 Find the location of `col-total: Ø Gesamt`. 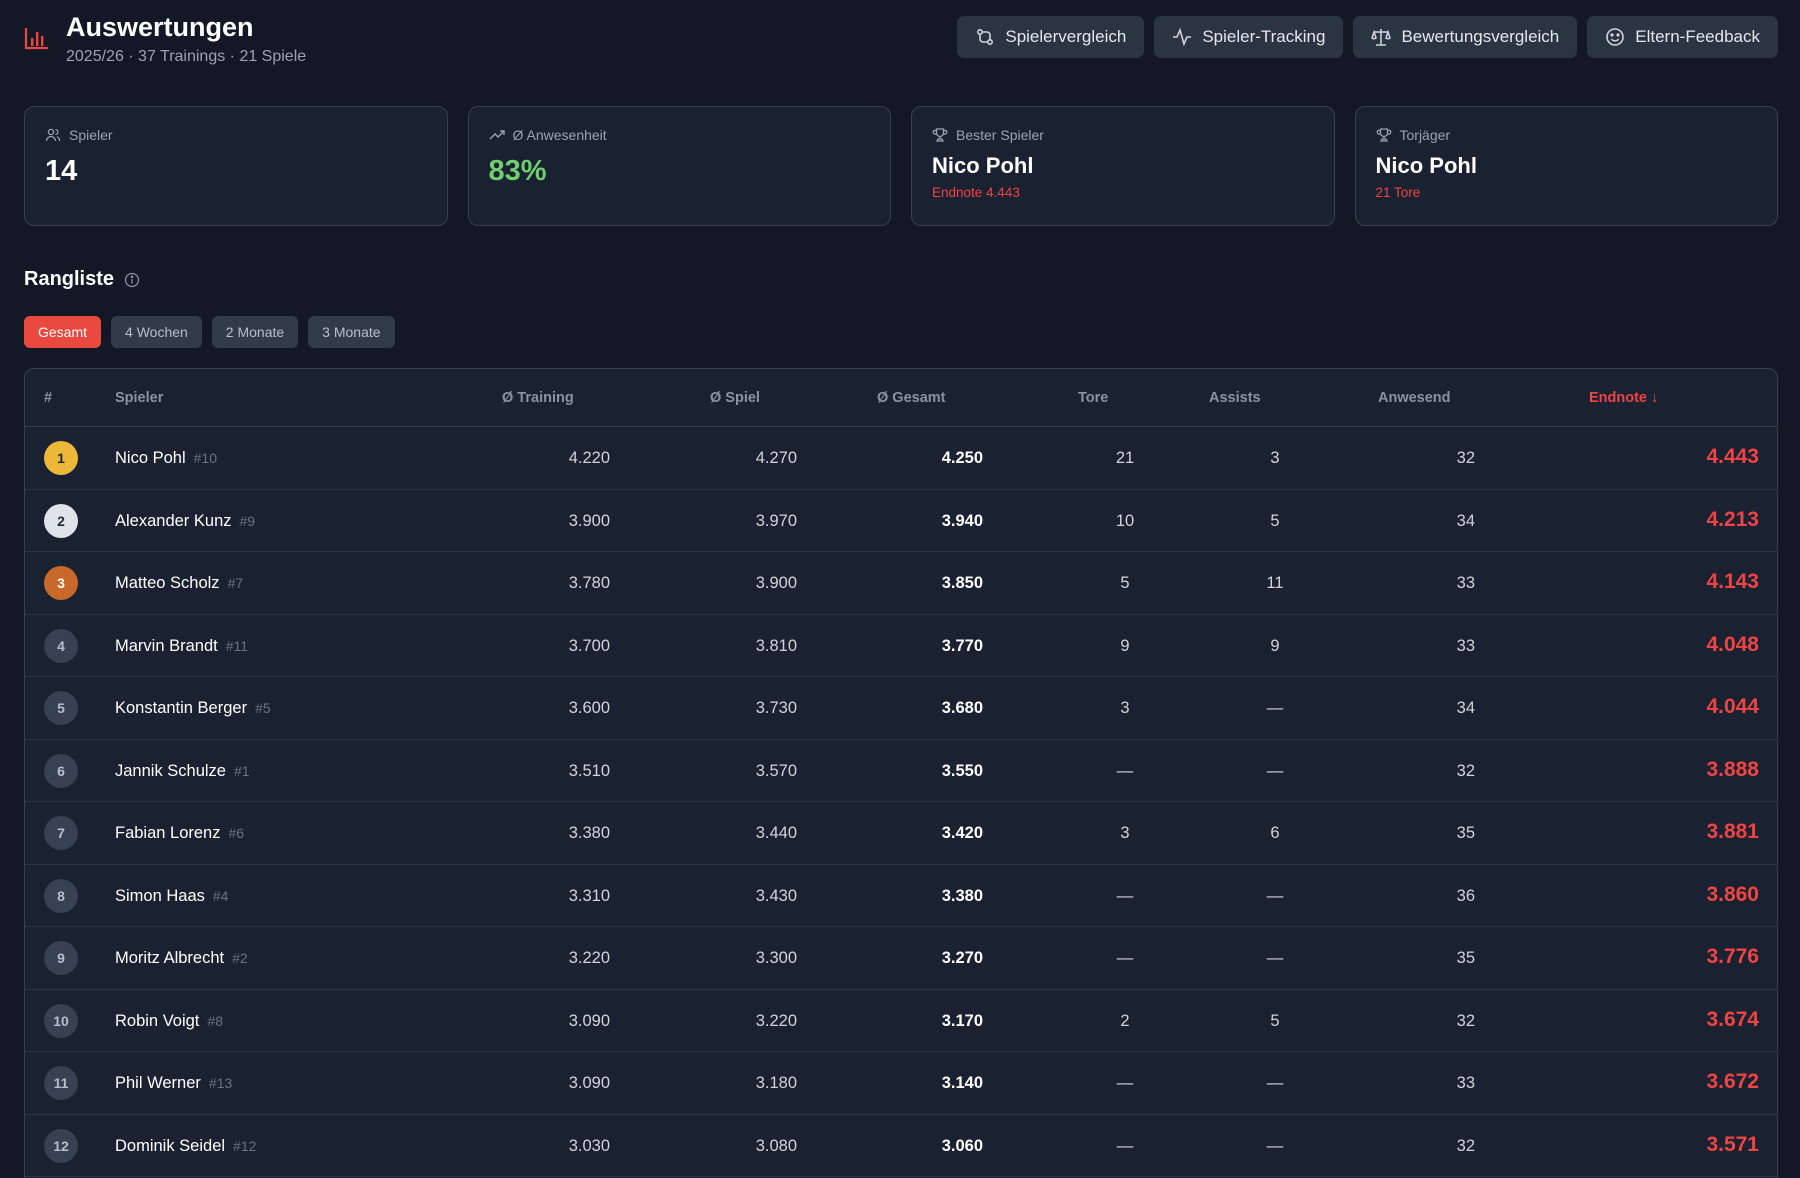

col-total: Ø Gesamt is located at coordinates (911, 398).